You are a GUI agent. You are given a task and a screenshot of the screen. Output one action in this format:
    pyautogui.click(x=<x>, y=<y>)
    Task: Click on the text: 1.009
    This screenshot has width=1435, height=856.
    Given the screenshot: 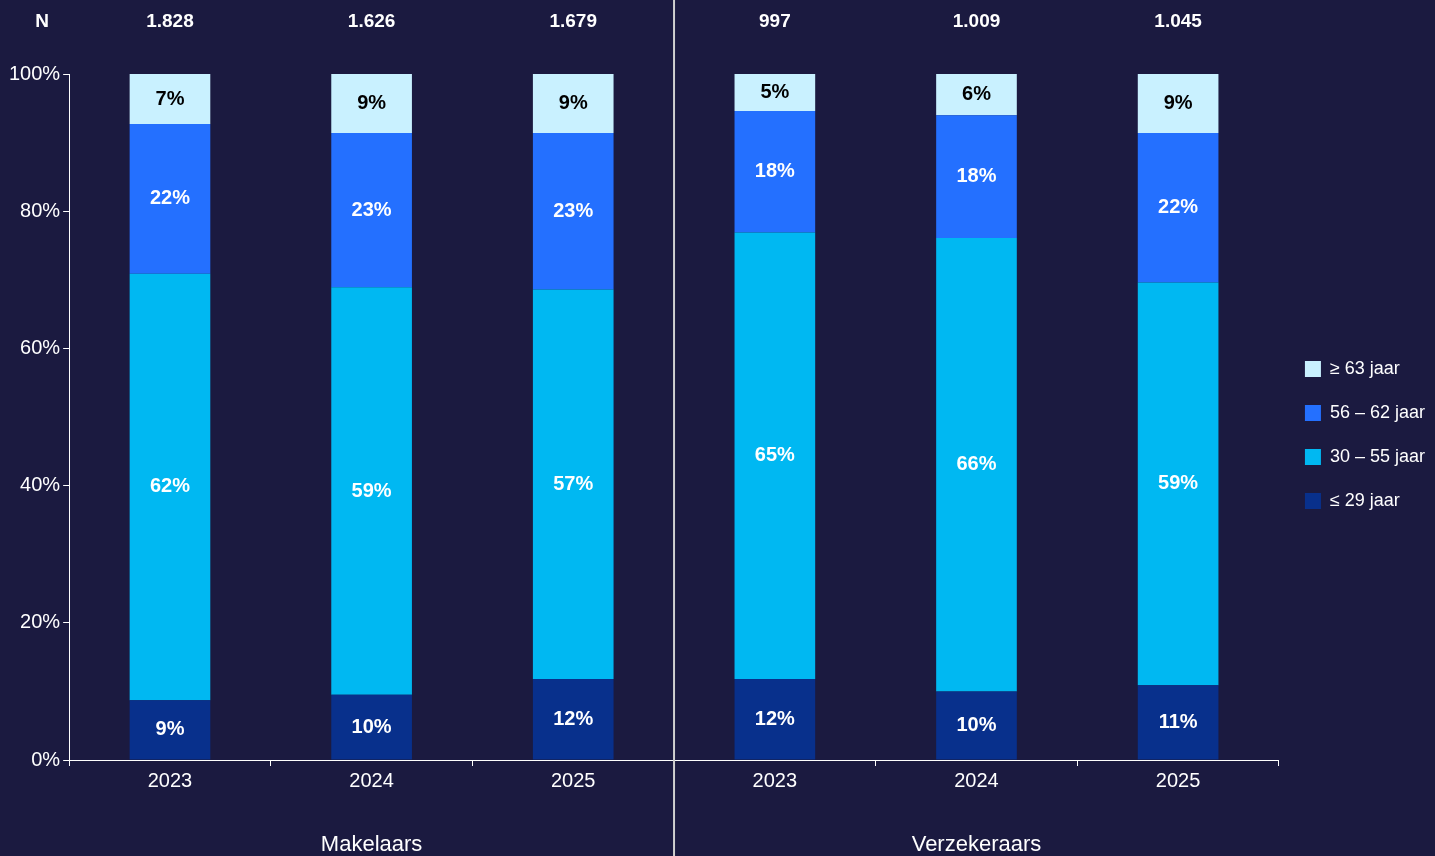 What is the action you would take?
    pyautogui.click(x=976, y=21)
    